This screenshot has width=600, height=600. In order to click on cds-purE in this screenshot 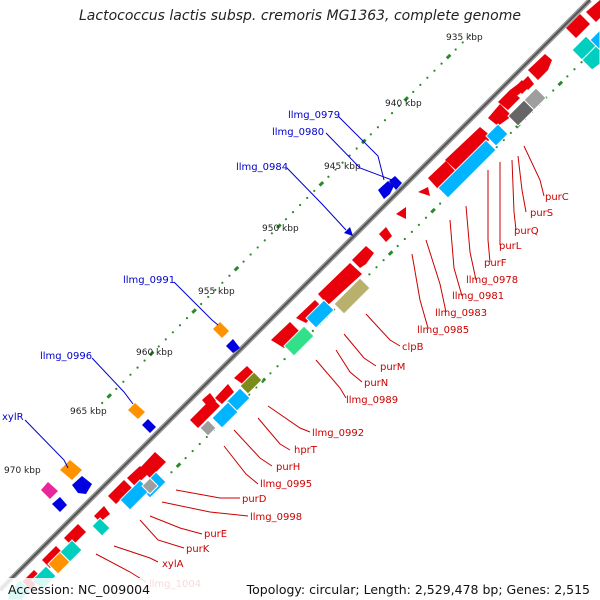, I will do `click(120, 492)`.